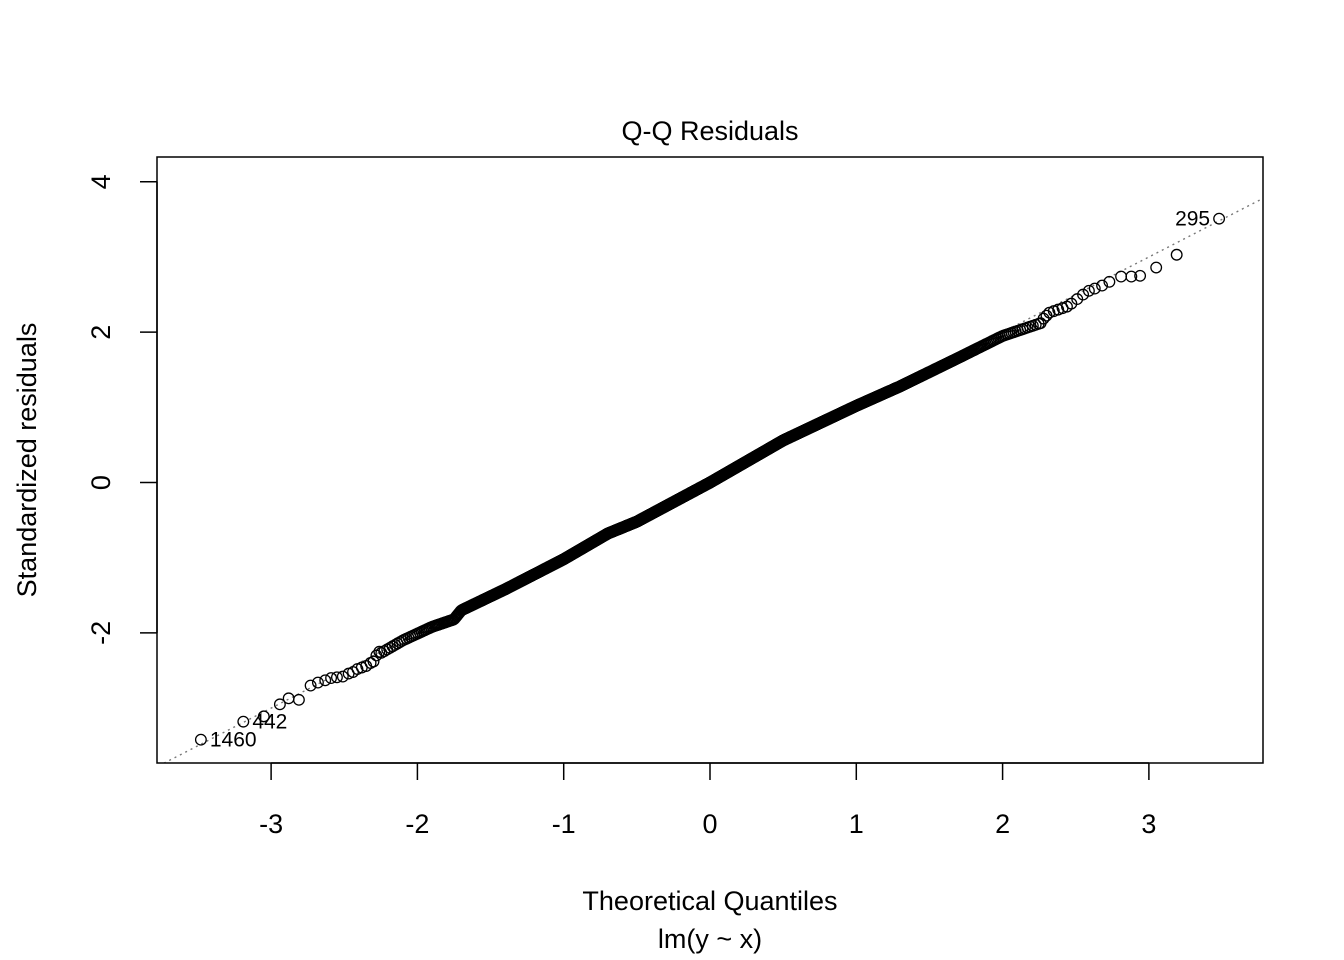  Describe the element at coordinates (233, 740) in the screenshot. I see `outlier-label: 1460` at that location.